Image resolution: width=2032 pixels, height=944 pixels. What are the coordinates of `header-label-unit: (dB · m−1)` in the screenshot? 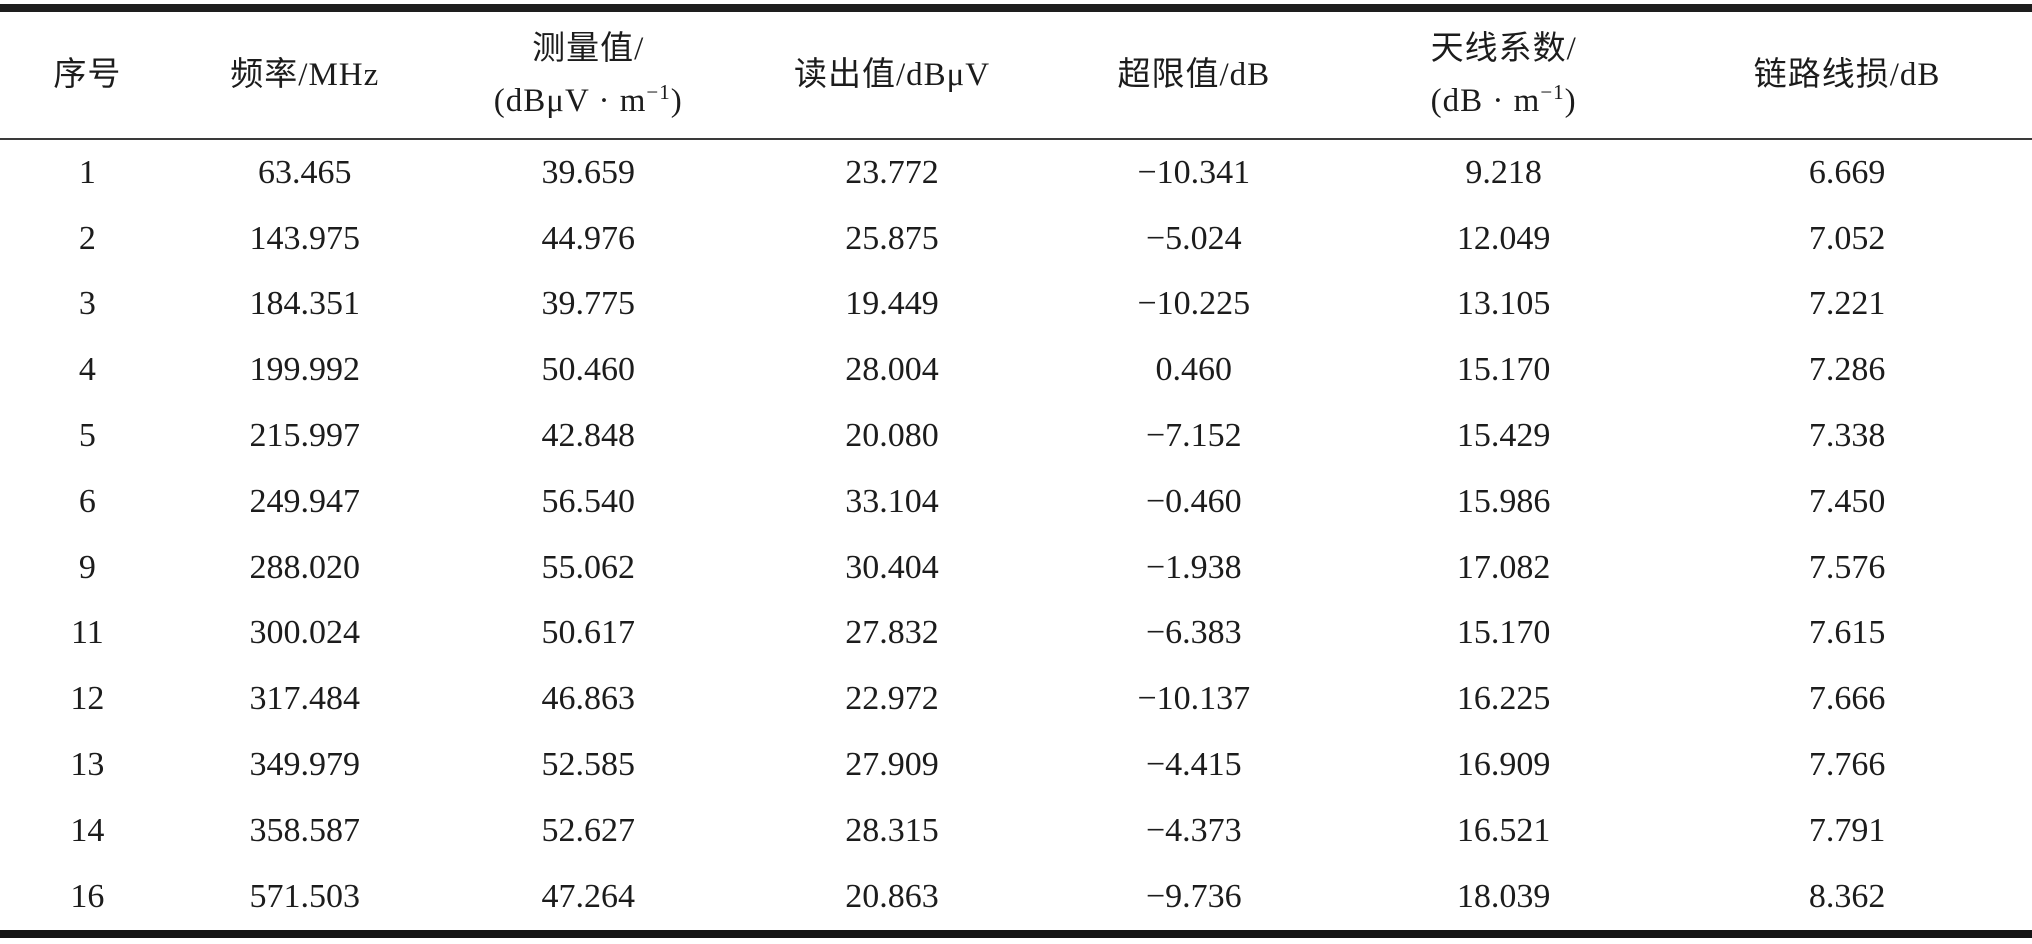 It's located at (1503, 101).